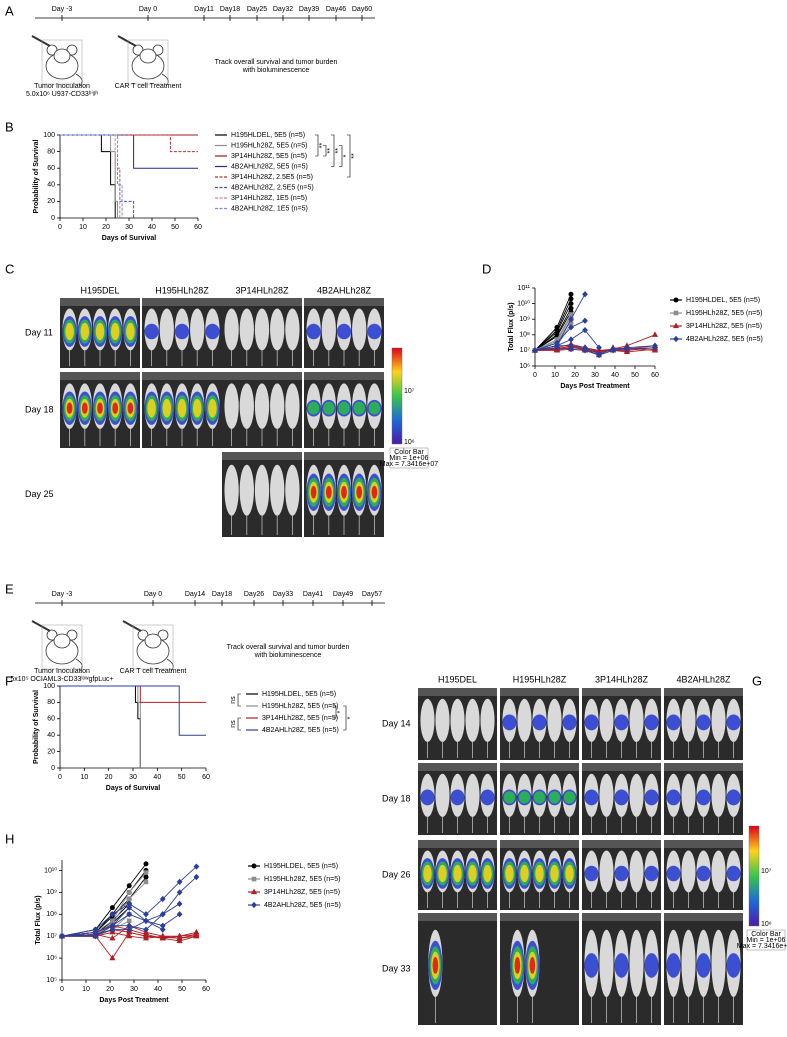 This screenshot has height=1037, width=787. I want to click on y-tick-label: 60, so click(51, 719).